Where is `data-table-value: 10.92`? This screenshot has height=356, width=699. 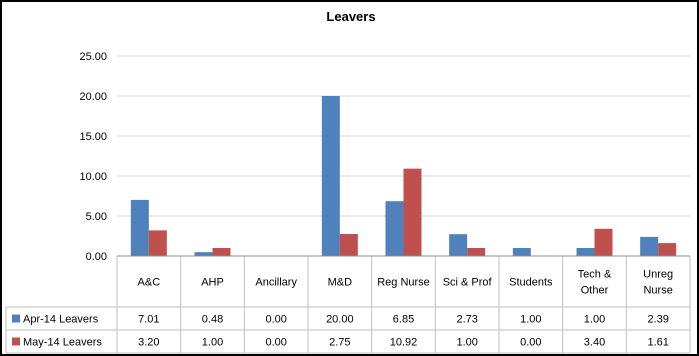 data-table-value: 10.92 is located at coordinates (404, 343).